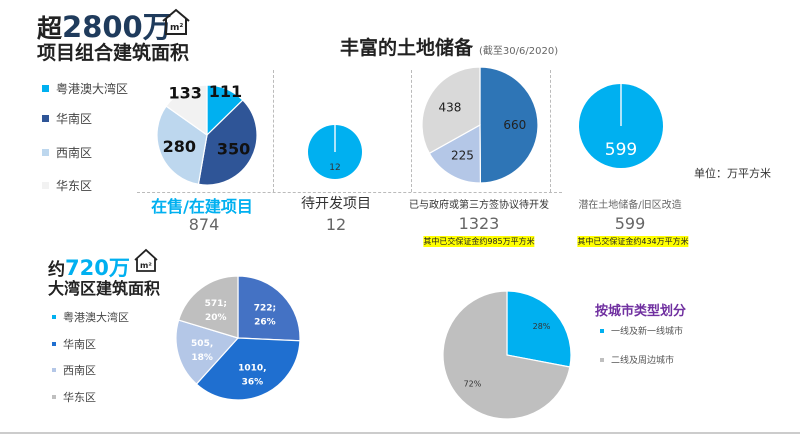 Image resolution: width=800 pixels, height=434 pixels. Describe the element at coordinates (732, 173) in the screenshot. I see `unit-note: 单位：万平方米` at that location.